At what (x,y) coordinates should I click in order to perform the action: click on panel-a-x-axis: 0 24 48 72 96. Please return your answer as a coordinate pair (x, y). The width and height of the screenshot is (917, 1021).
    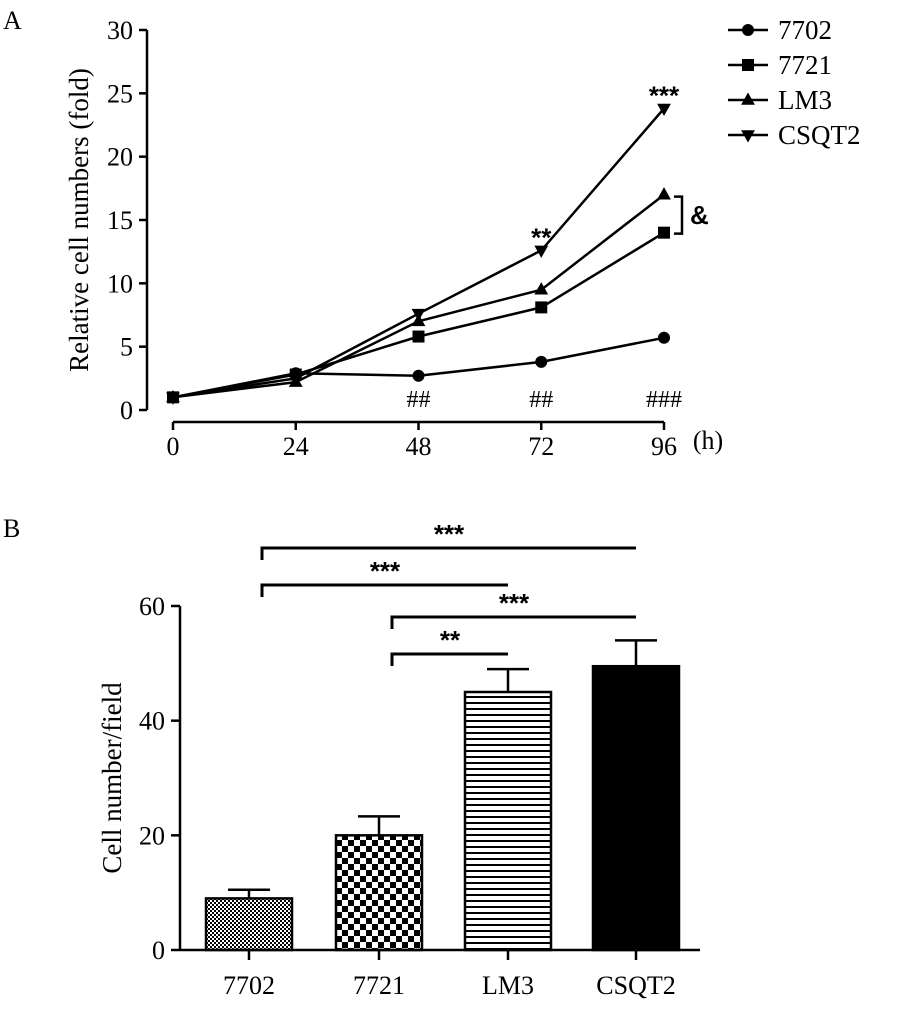
    Looking at the image, I should click on (422, 440).